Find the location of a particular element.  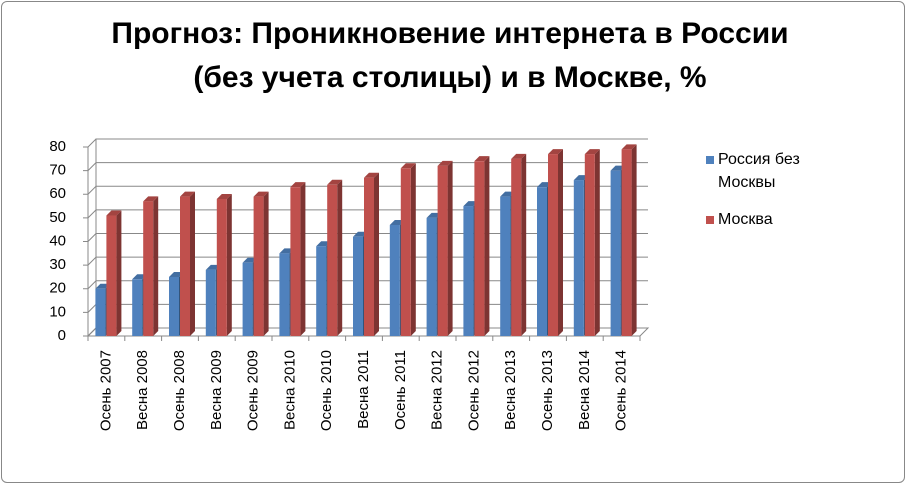

legend-entry: Россия без Москвы is located at coordinates (767, 171).